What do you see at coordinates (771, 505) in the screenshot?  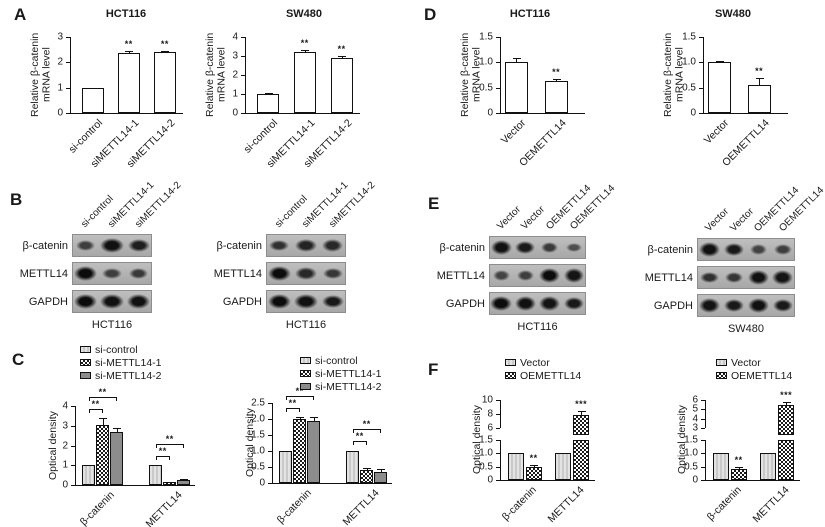 I see `x-category-label: METTL14` at bounding box center [771, 505].